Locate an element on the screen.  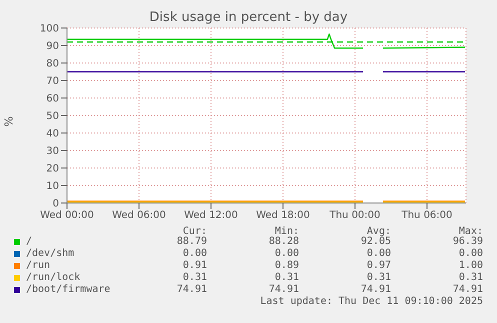
legend-label: /run/lock is located at coordinates (53, 277).